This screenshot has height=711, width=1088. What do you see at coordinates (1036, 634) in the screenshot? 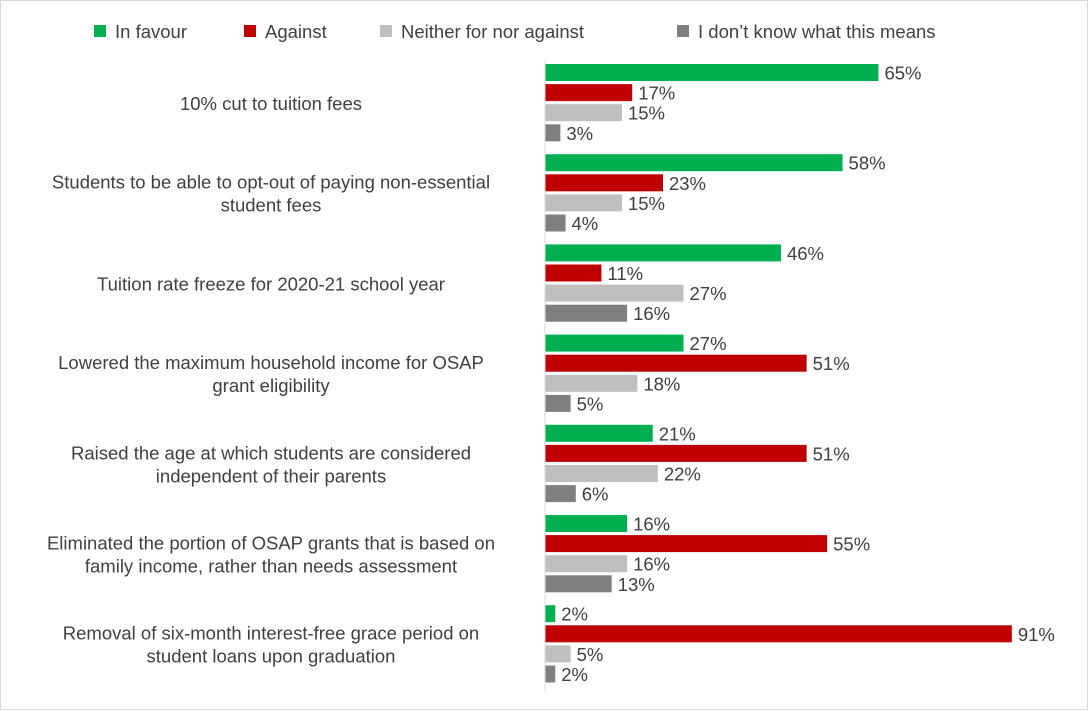
I see `data-label-6-1: 91%` at bounding box center [1036, 634].